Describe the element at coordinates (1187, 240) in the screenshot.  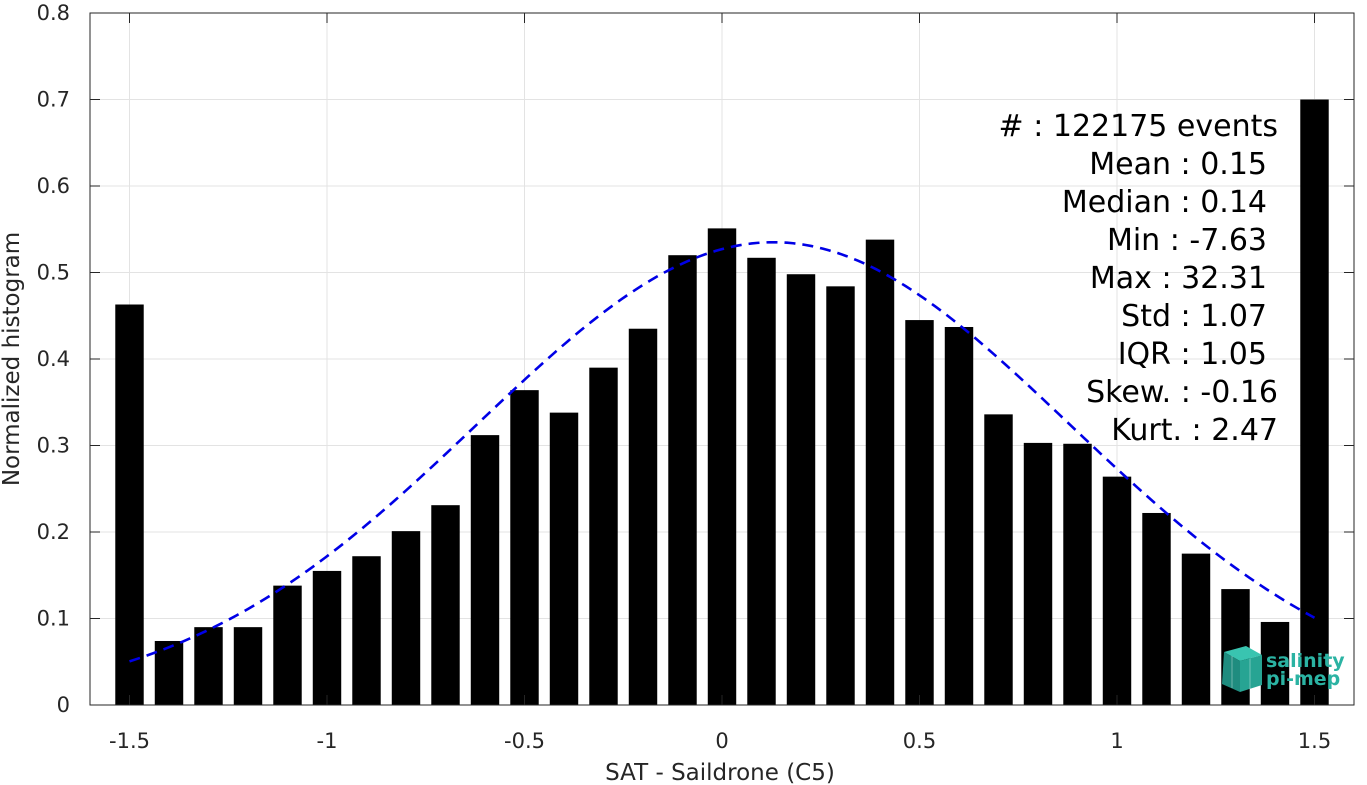
I see `stat-line: Min : -7.63` at that location.